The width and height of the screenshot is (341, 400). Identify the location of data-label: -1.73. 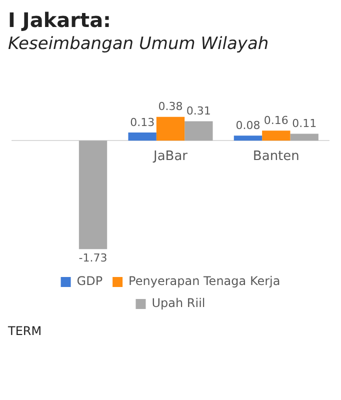
(93, 257).